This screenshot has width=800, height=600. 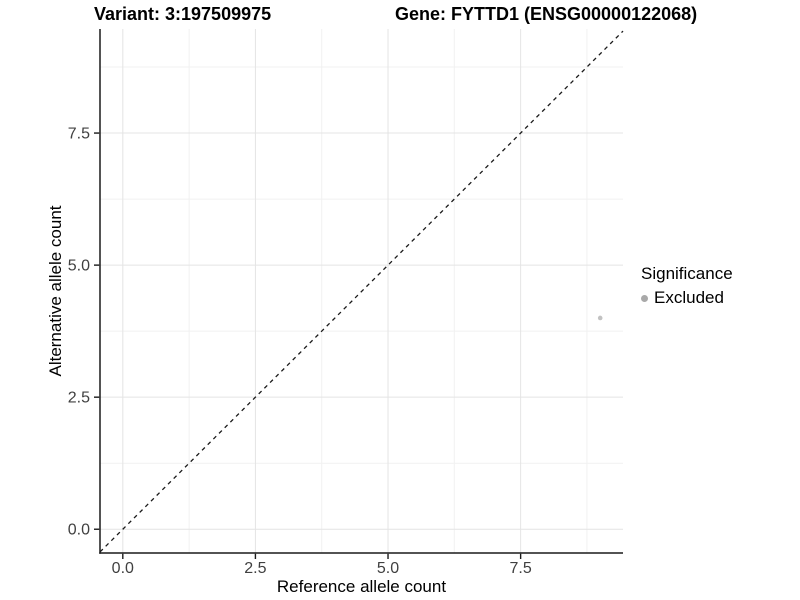 What do you see at coordinates (644, 298) in the screenshot?
I see `legend-key-dot-icon` at bounding box center [644, 298].